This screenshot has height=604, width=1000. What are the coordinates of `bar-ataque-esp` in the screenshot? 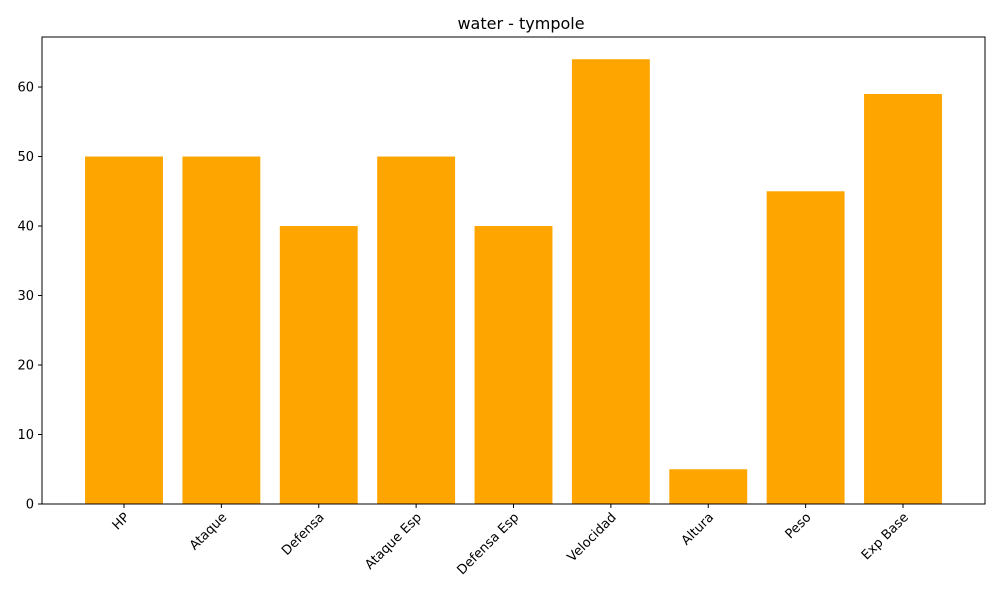 It's located at (416, 330).